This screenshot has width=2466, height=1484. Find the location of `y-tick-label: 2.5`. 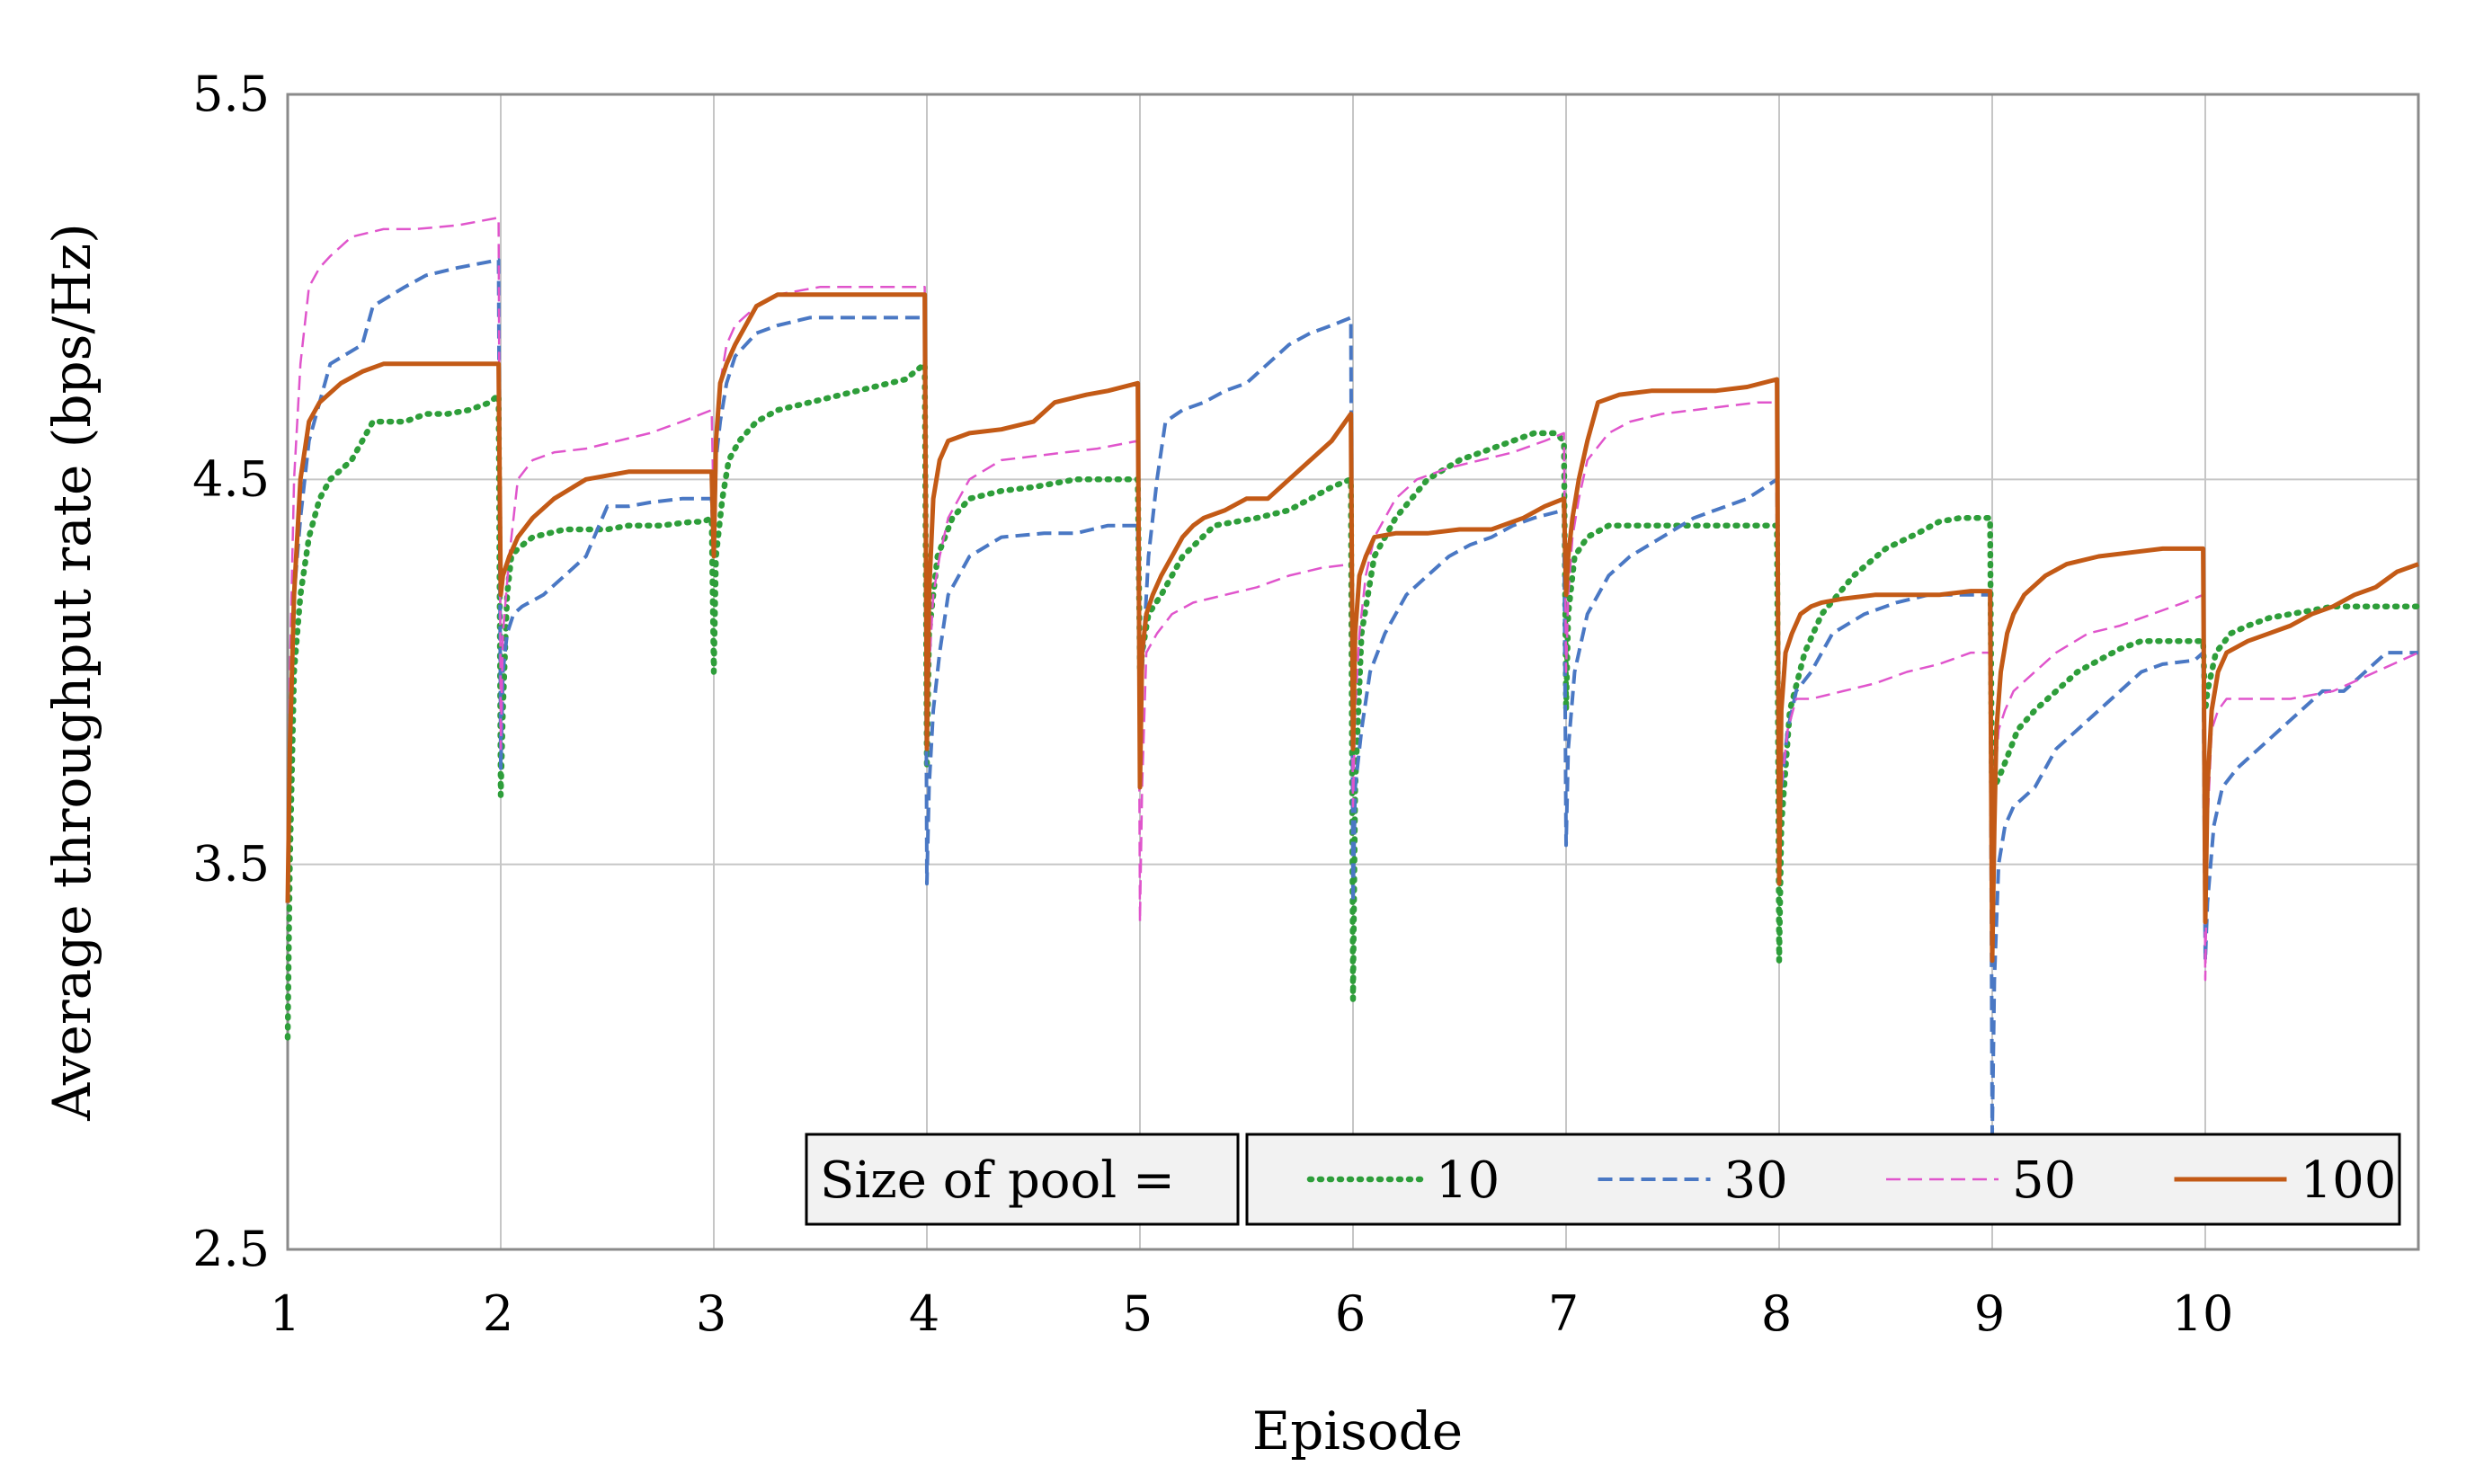

y-tick-label: 2.5 is located at coordinates (231, 1249).